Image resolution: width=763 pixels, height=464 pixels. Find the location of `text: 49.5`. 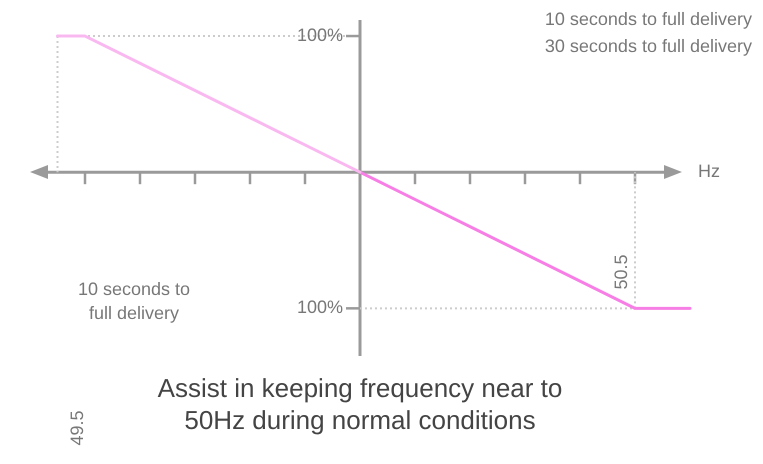

text: 49.5 is located at coordinates (76, 428).